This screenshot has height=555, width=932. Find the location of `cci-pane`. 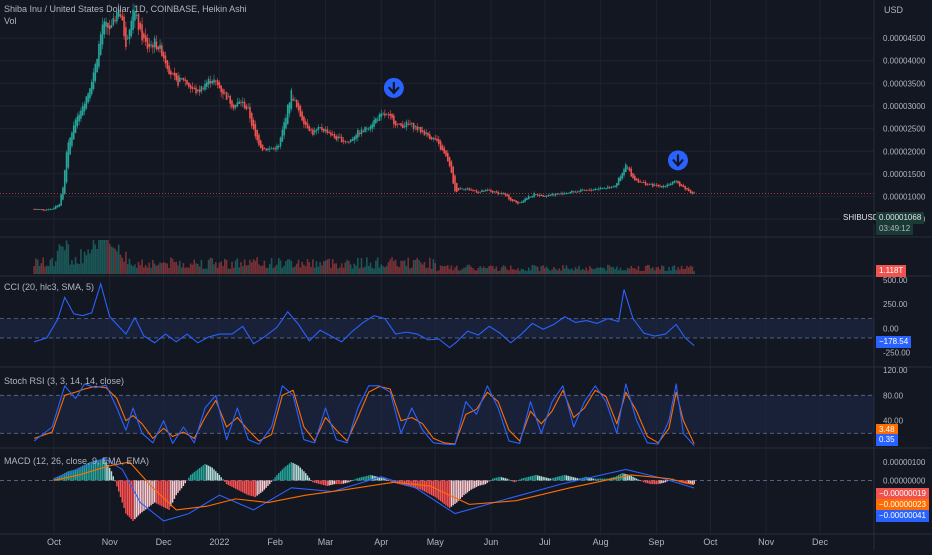

cci-pane is located at coordinates (437, 315).